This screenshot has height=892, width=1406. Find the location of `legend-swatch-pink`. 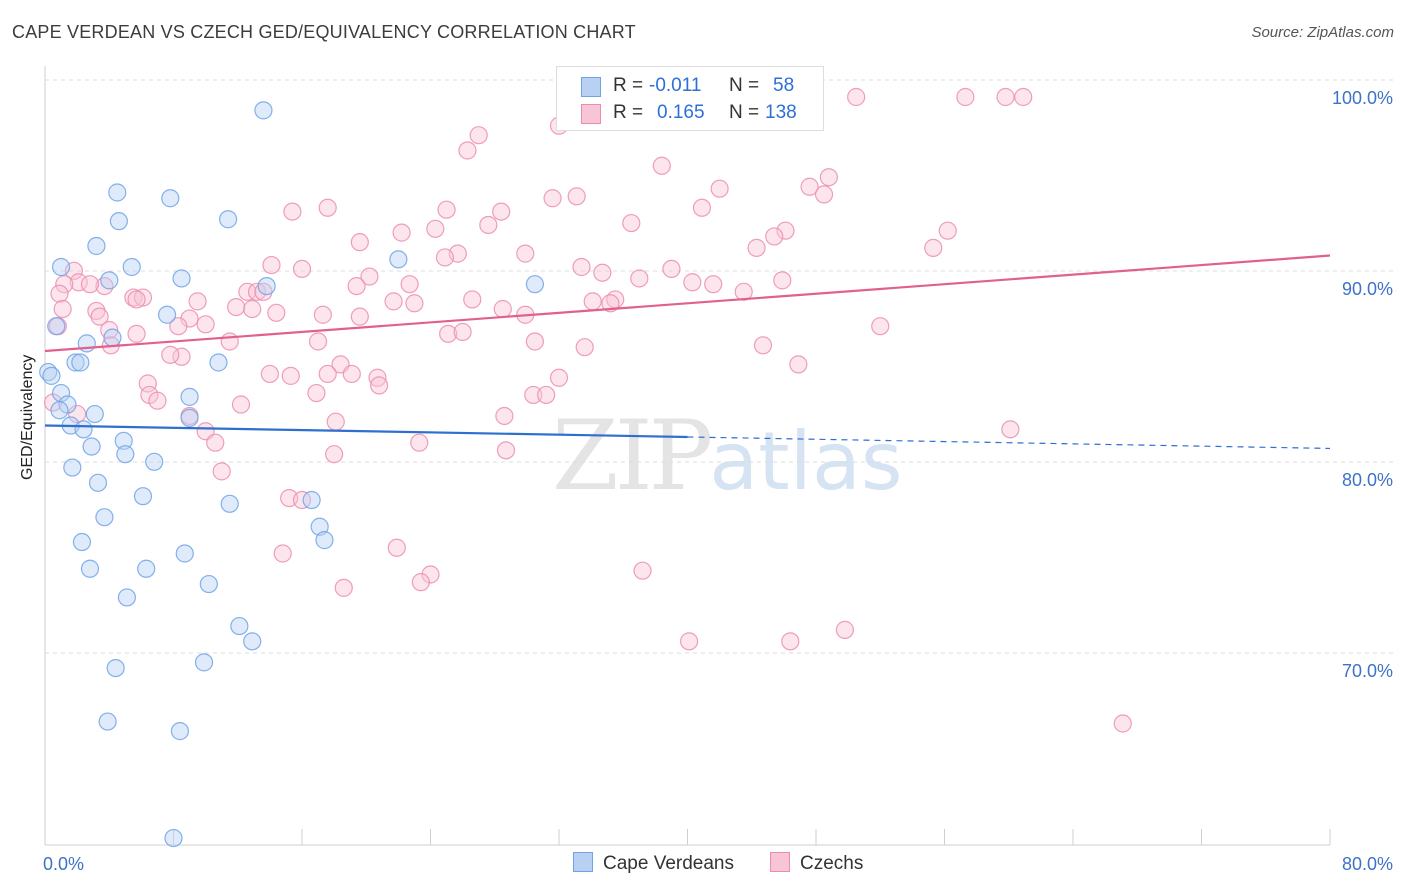

legend-swatch-pink is located at coordinates (591, 114).